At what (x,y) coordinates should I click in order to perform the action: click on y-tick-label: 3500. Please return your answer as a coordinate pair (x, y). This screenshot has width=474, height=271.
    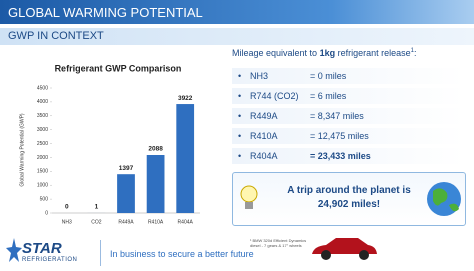
    Looking at the image, I should click on (42, 116).